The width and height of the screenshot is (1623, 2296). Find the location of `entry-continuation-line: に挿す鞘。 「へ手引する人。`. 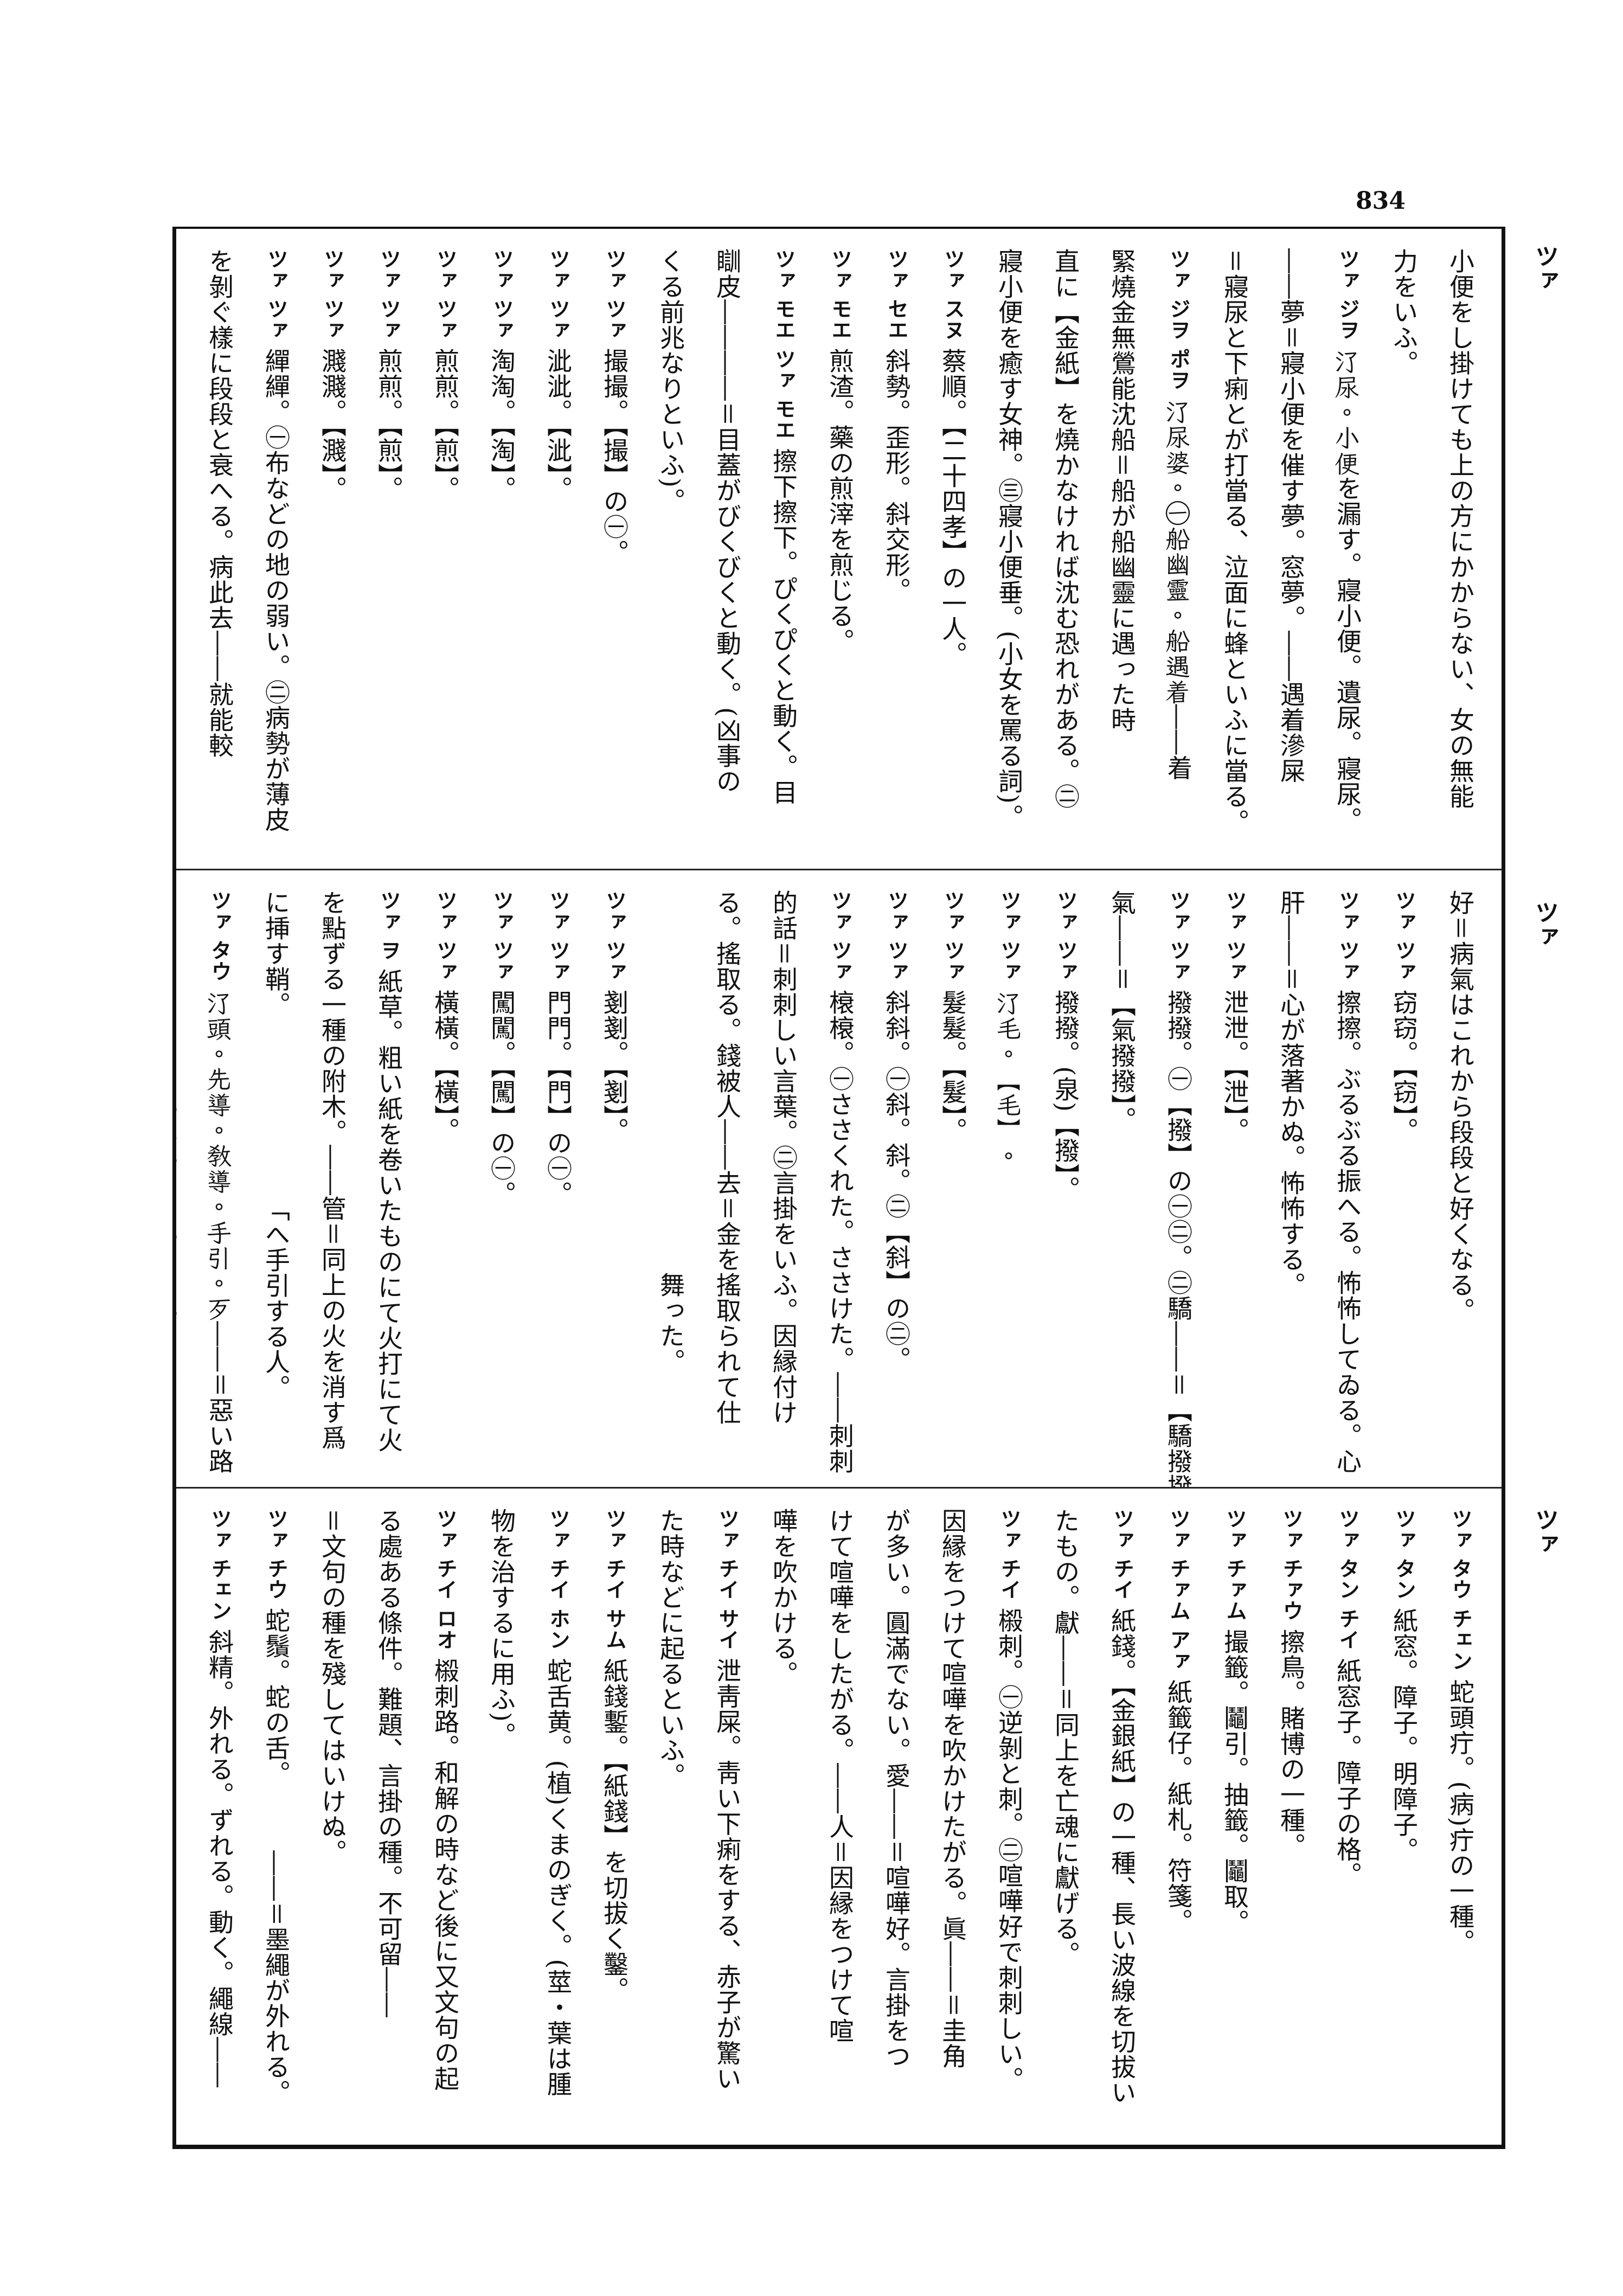

entry-continuation-line: に挿す鞘。 「へ手引する人。 is located at coordinates (276, 1183).